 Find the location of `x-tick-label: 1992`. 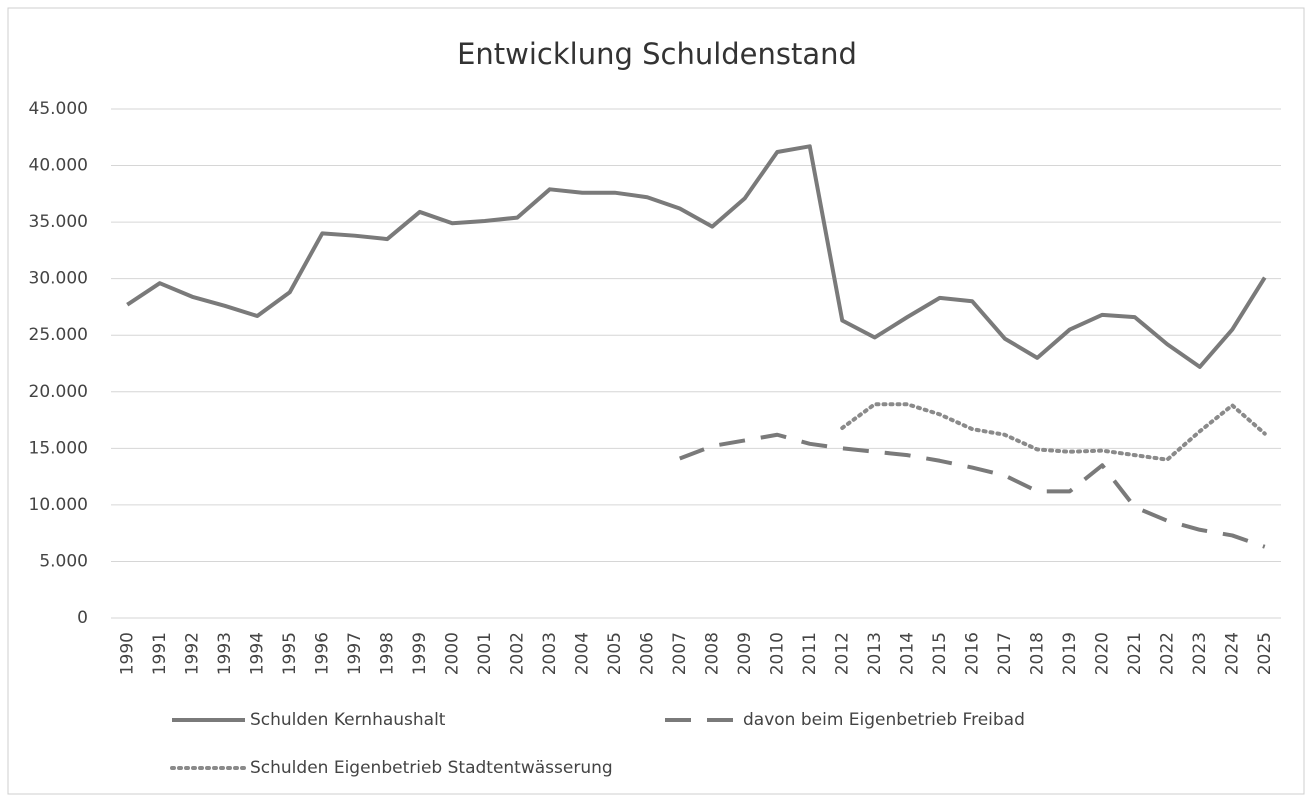

x-tick-label: 1992 is located at coordinates (192, 653).